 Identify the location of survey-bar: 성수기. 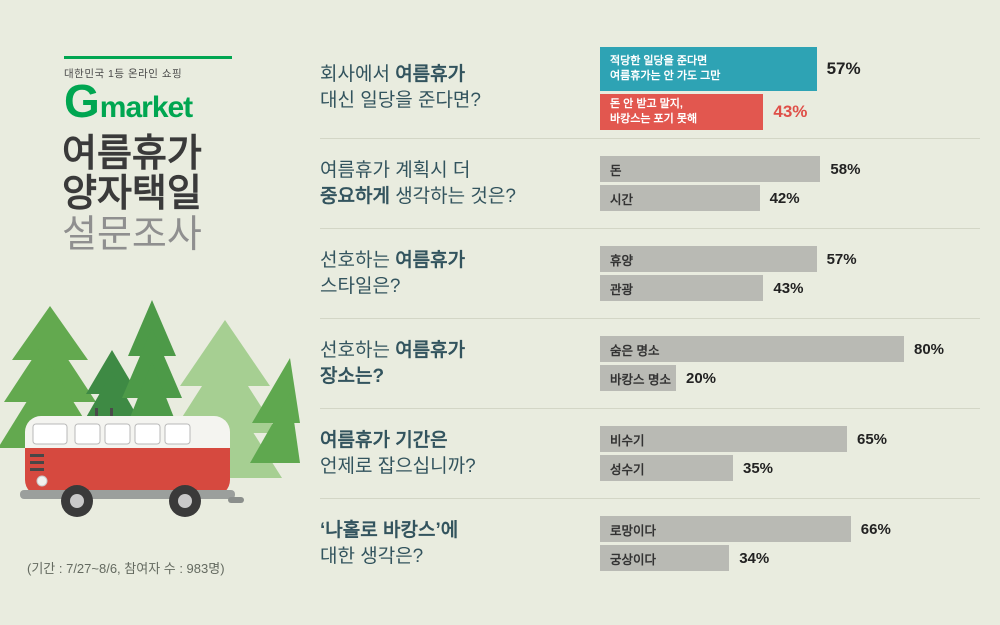
(666, 468).